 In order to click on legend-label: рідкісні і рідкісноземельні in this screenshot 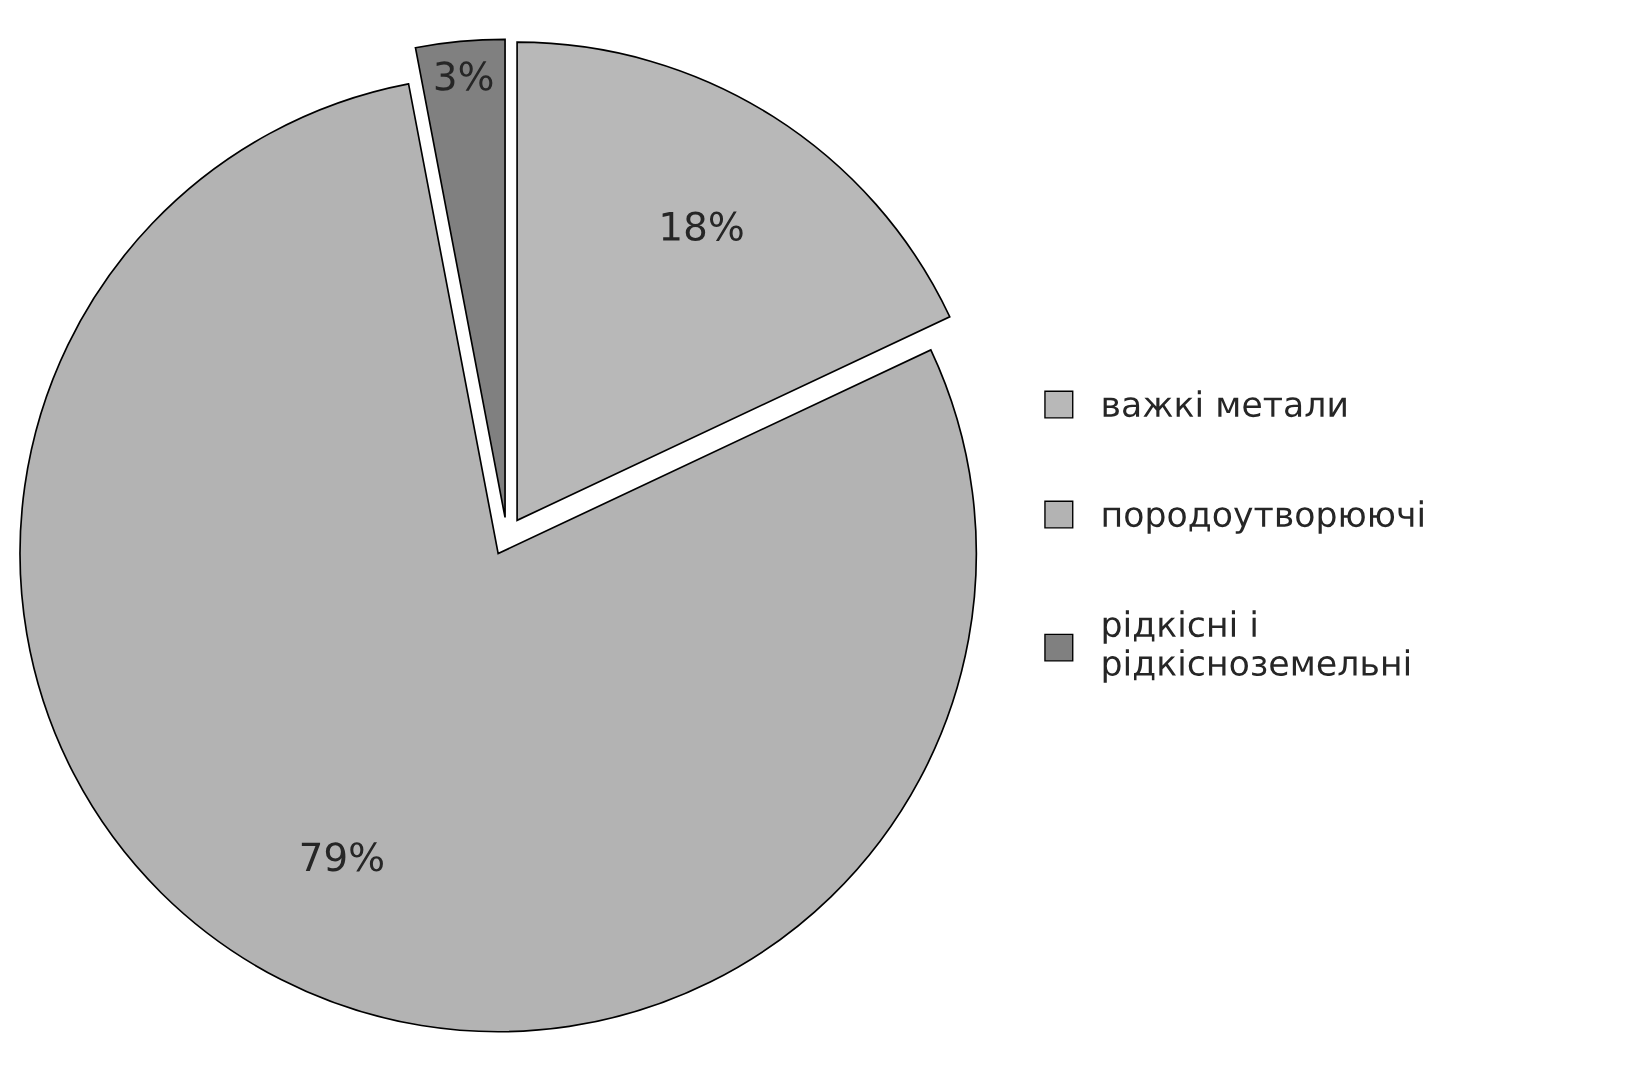, I will do `click(1256, 646)`.